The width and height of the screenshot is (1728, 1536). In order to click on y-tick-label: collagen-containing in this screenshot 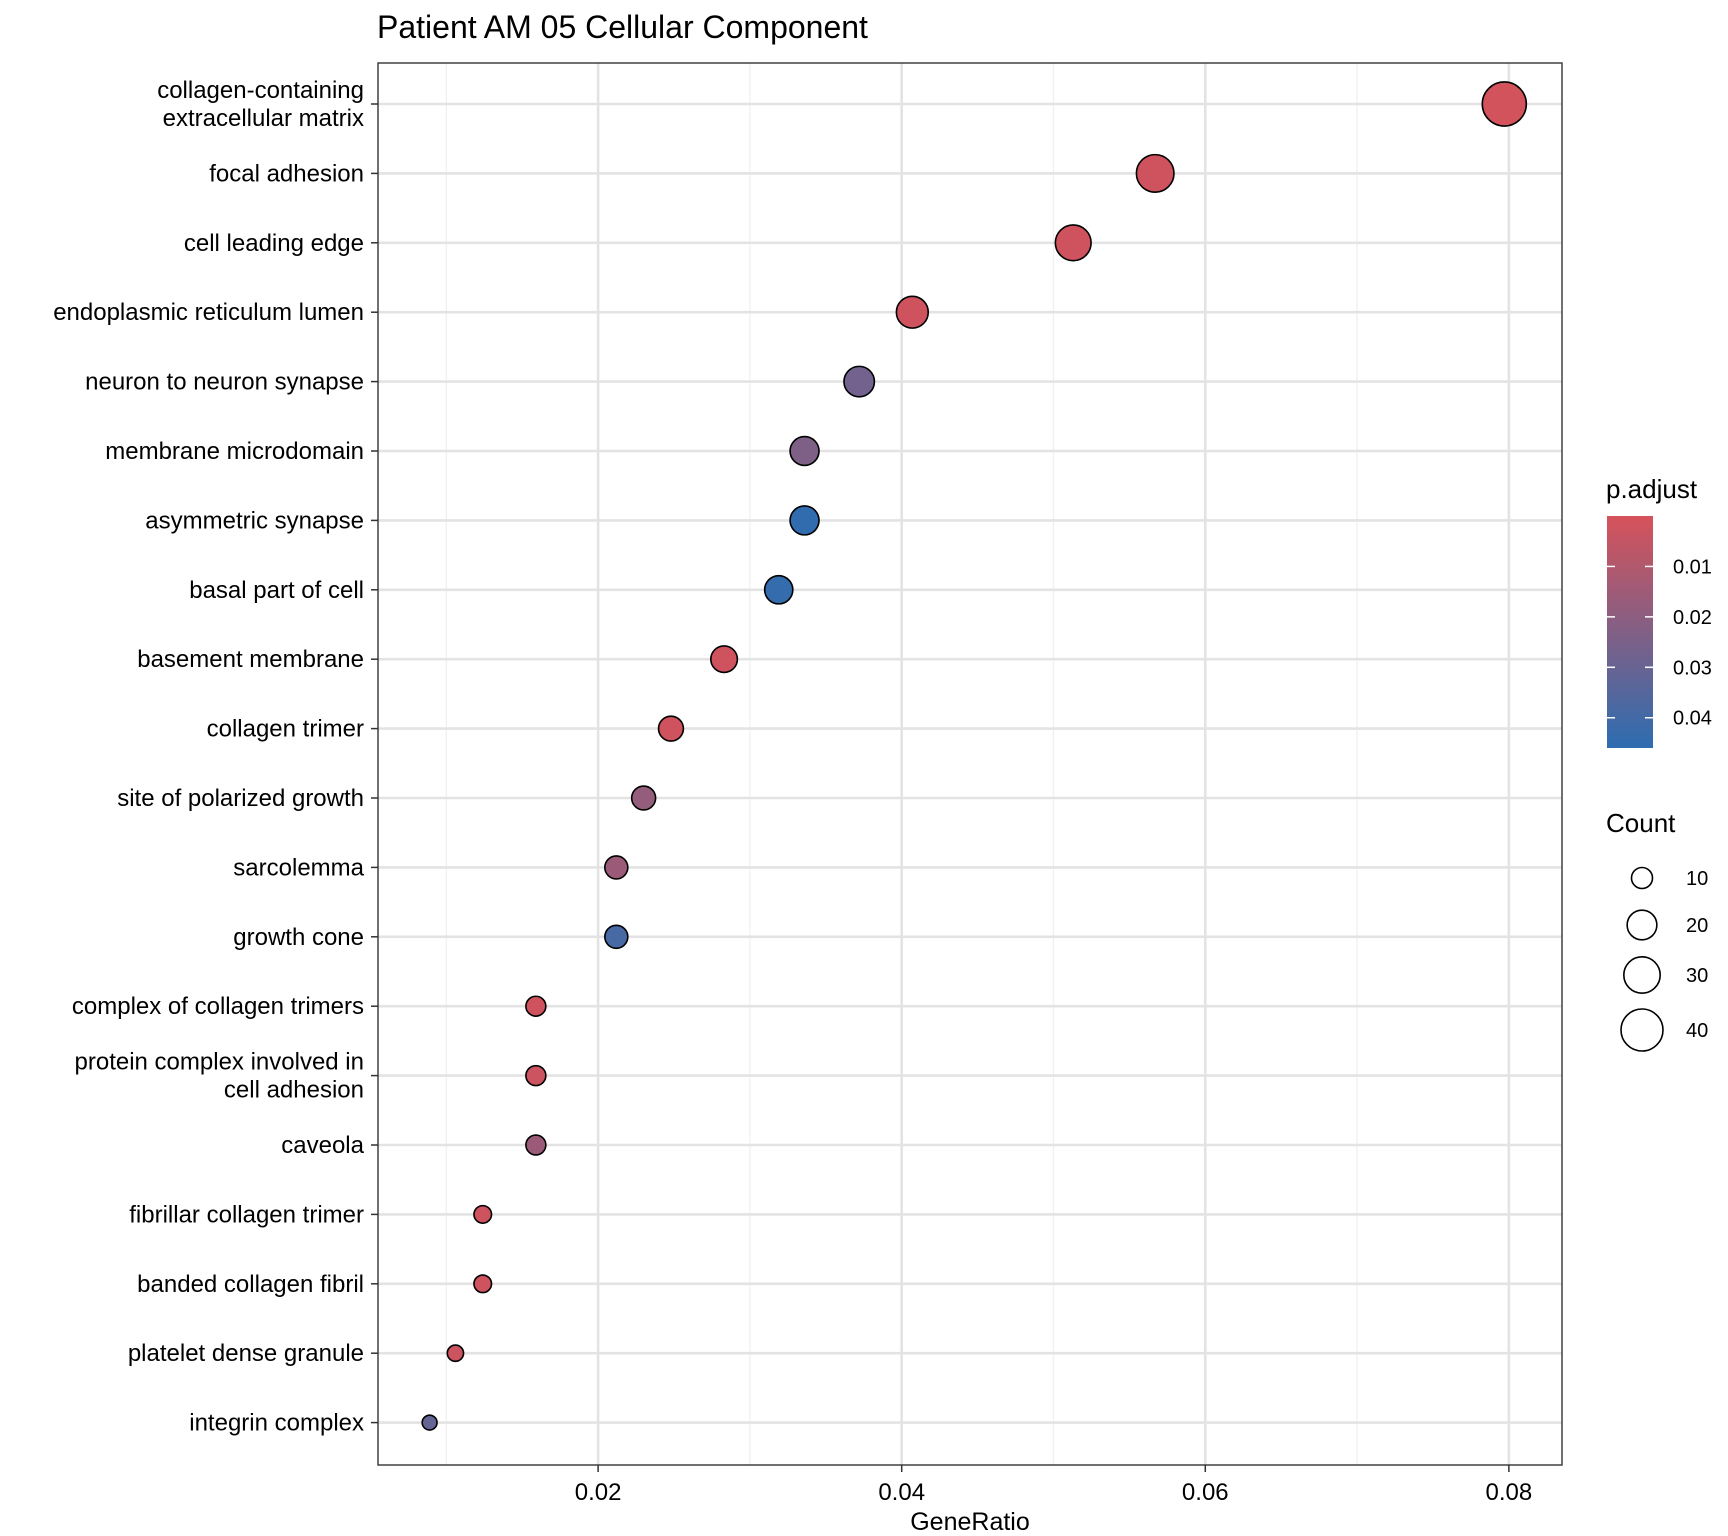, I will do `click(260, 90)`.